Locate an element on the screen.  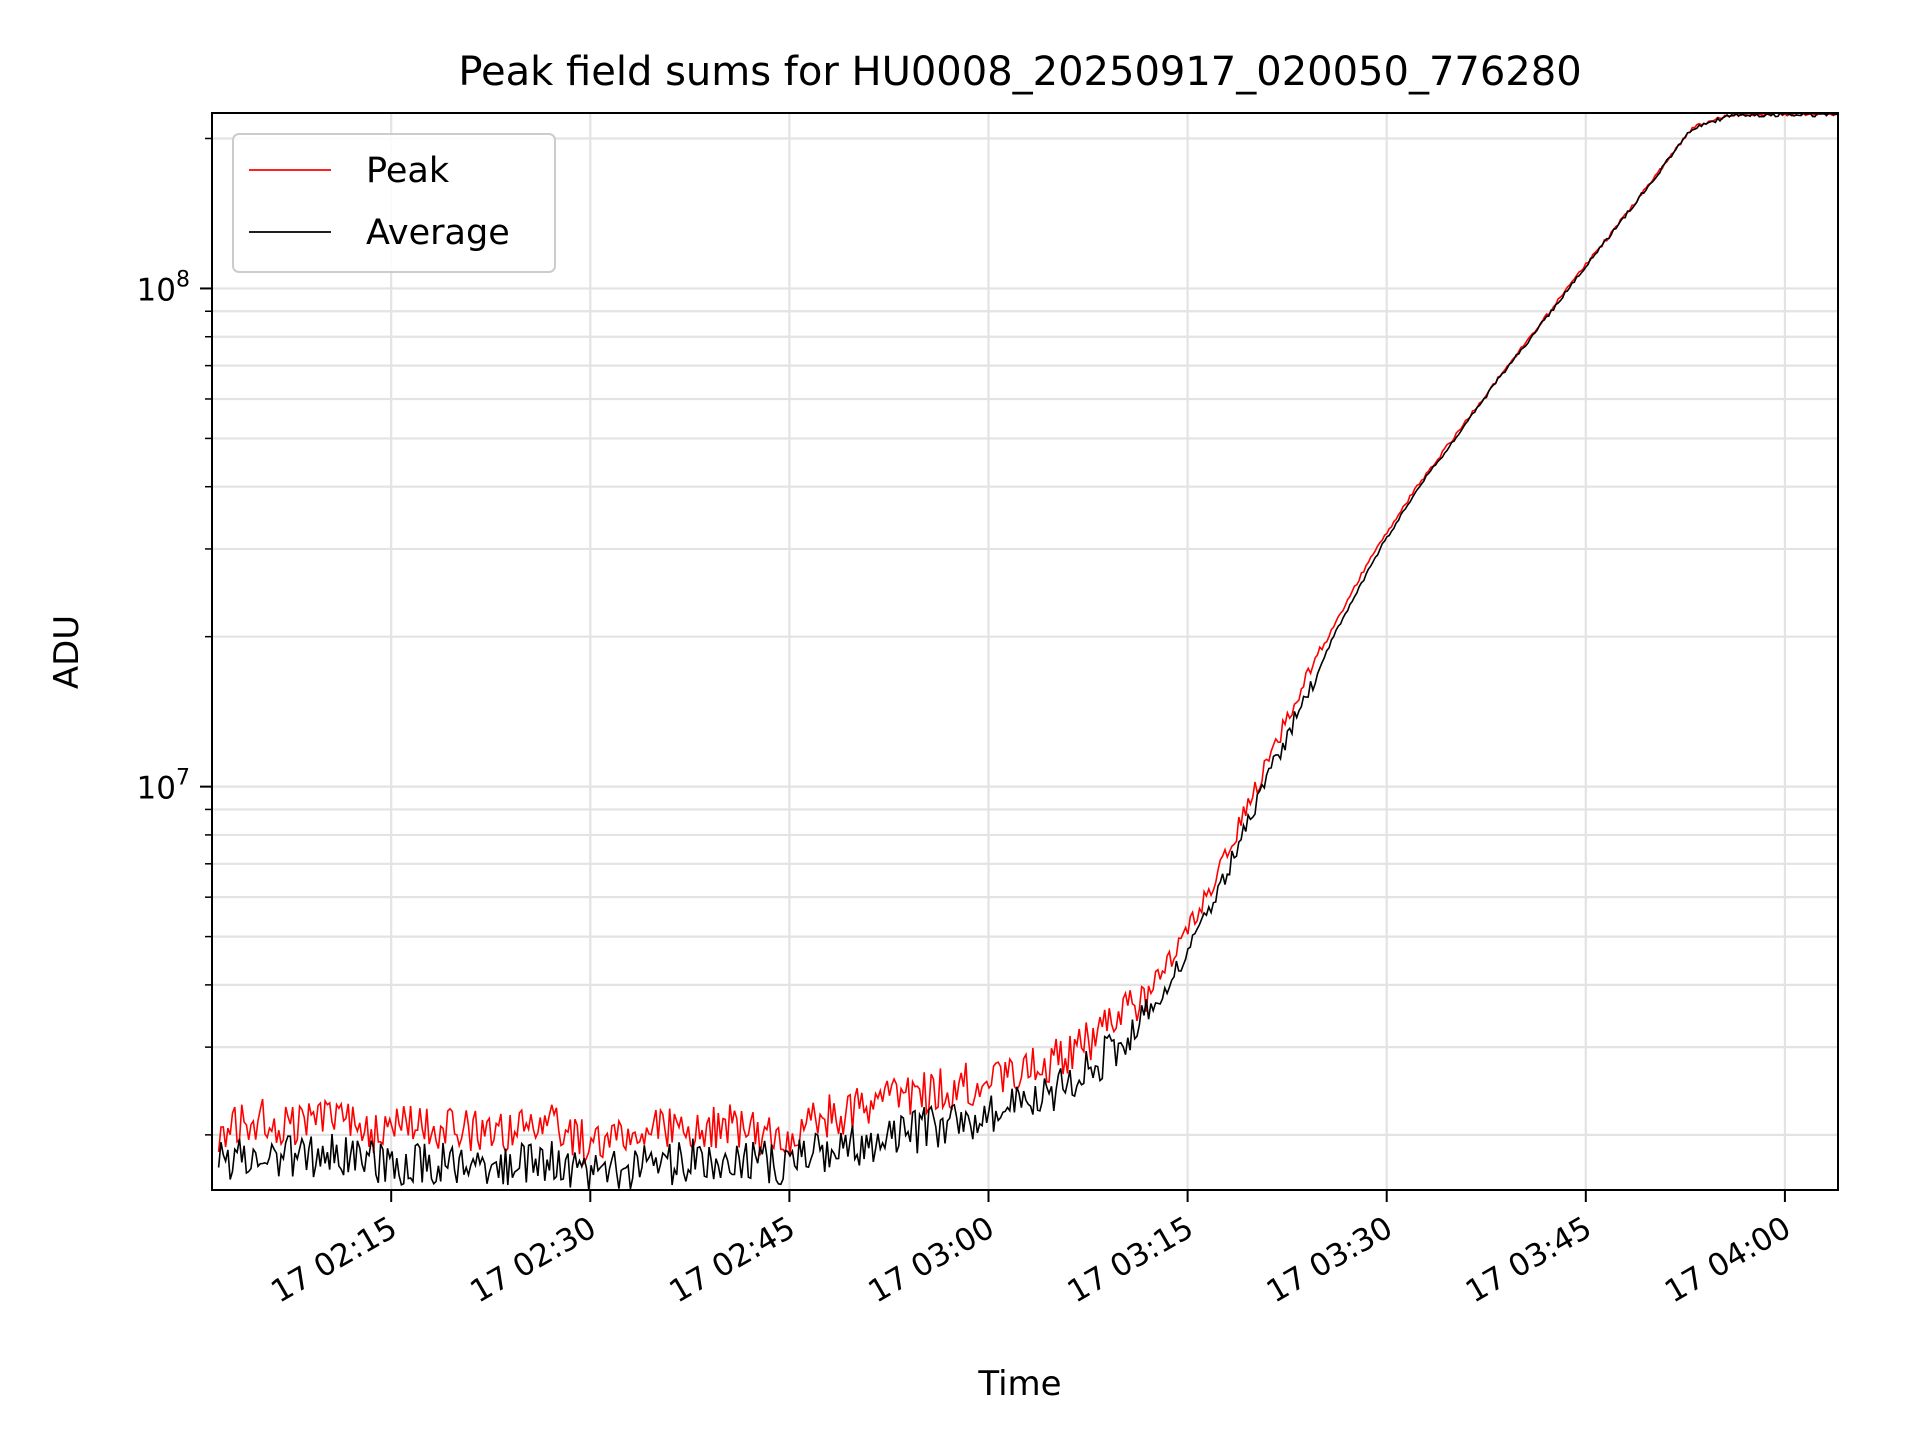
legend: Peak Average is located at coordinates (394, 203).